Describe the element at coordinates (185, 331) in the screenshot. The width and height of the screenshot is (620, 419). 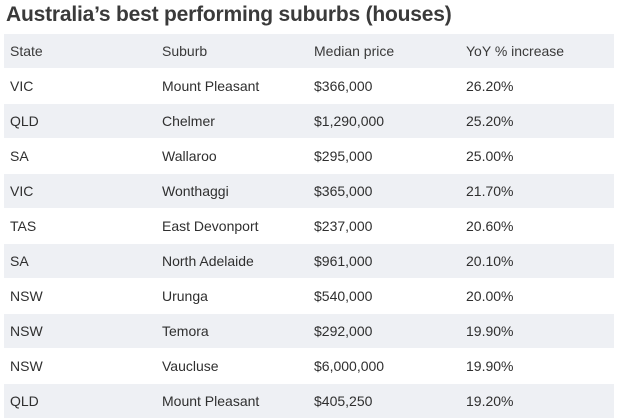
I see `suburb-cell: Temora` at that location.